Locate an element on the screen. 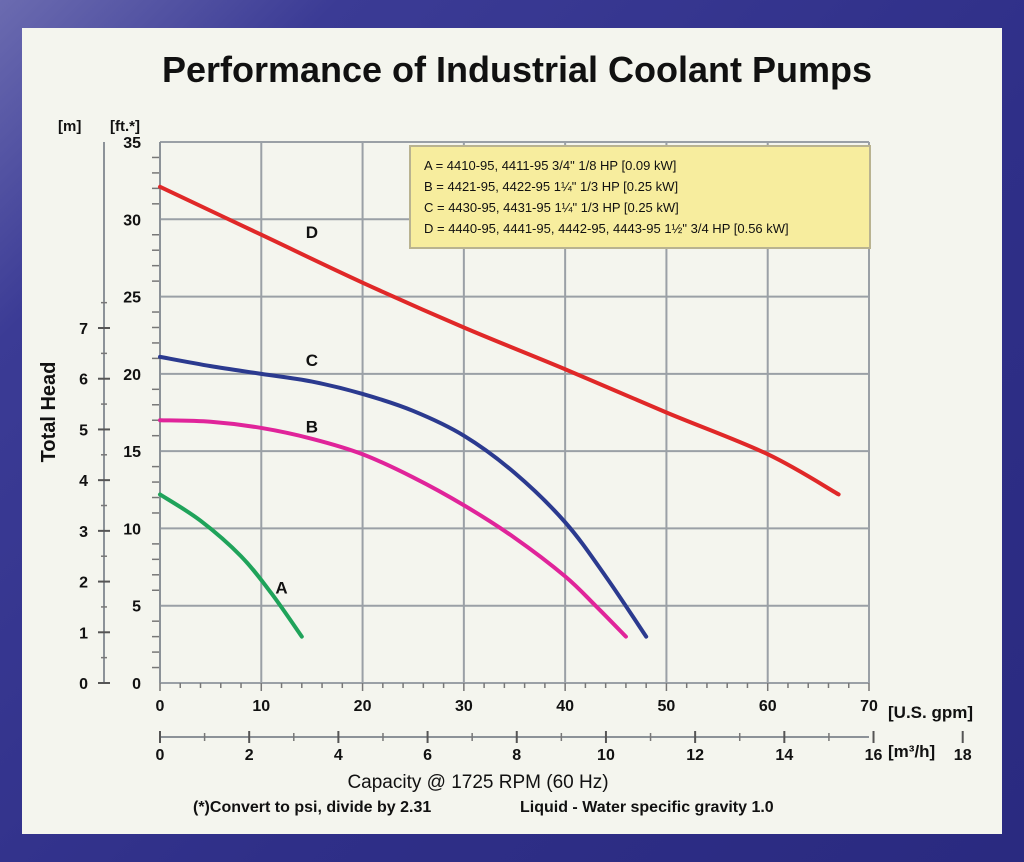  y-tick-label-m: 7 is located at coordinates (83, 329).